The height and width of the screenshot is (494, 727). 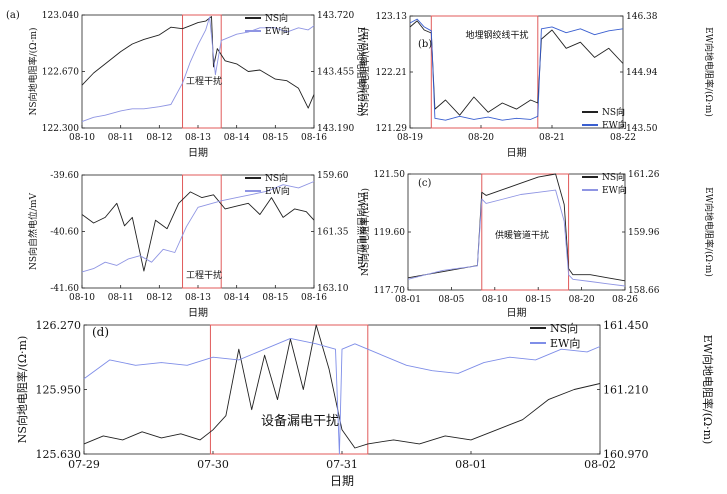 I want to click on x-tick-label: 08-05, so click(x=451, y=300).